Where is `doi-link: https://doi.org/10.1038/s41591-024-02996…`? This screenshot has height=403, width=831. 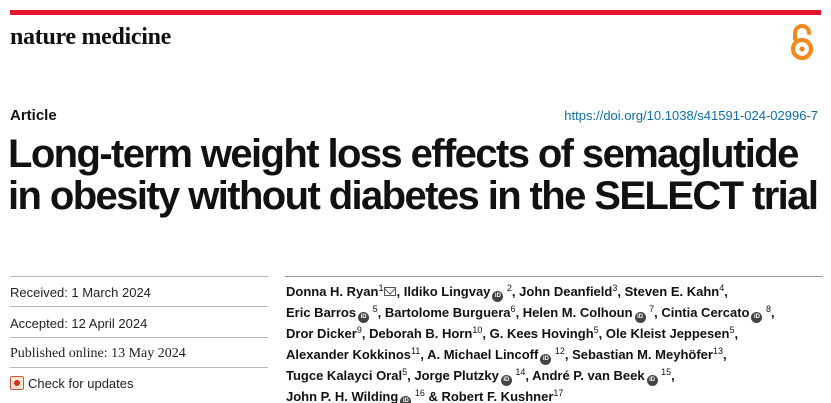 doi-link: https://doi.org/10.1038/s41591-024-02996… is located at coordinates (691, 115).